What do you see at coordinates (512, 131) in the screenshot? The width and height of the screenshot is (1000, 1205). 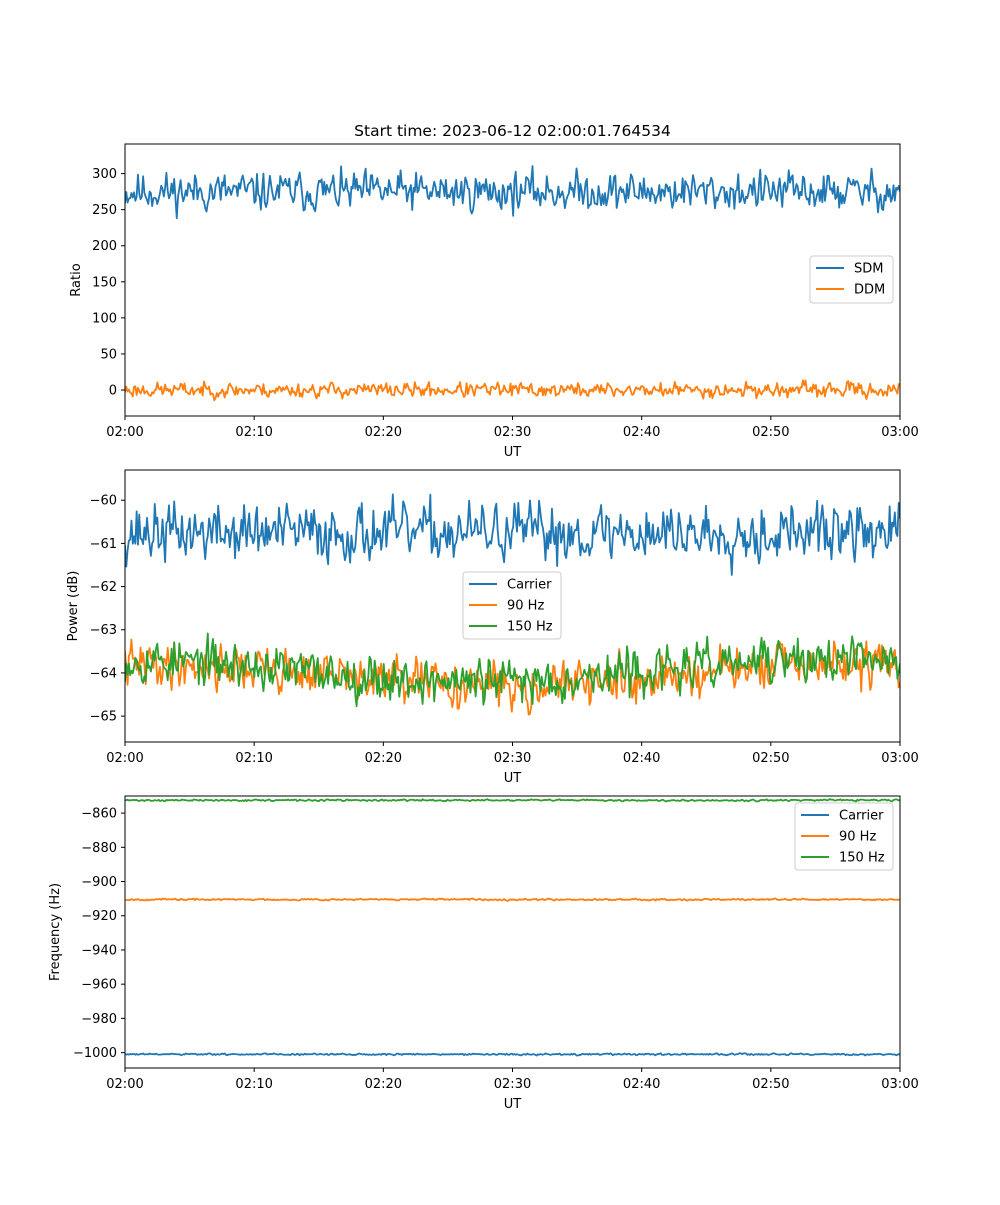 I see `chart-title: Start time: 2023-06-12 02:00:01.764534` at bounding box center [512, 131].